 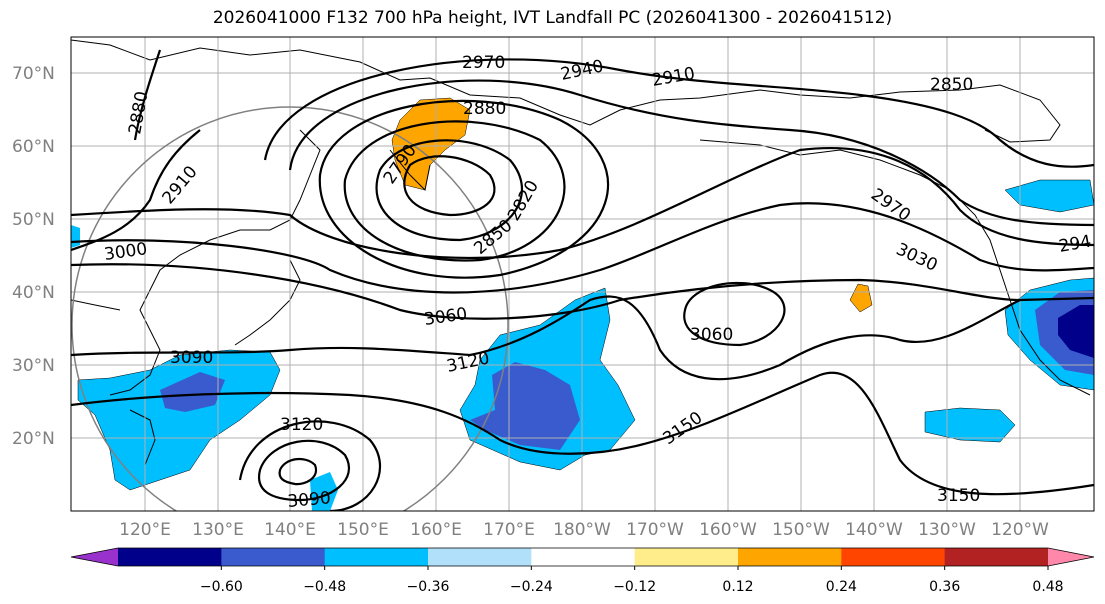 What do you see at coordinates (634, 587) in the screenshot?
I see `colorbar-tick-label: −0.12` at bounding box center [634, 587].